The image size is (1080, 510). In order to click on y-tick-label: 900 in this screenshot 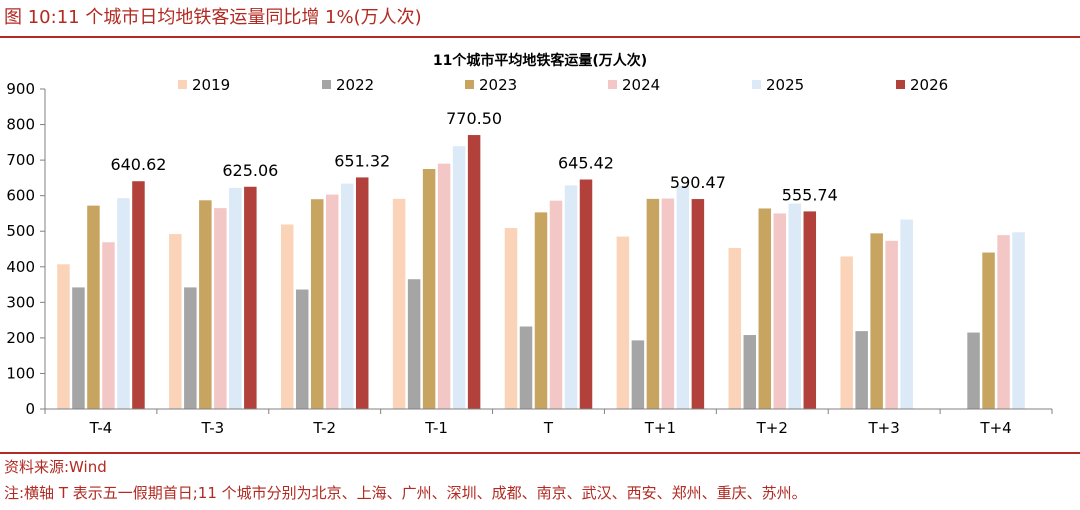, I will do `click(20, 89)`.